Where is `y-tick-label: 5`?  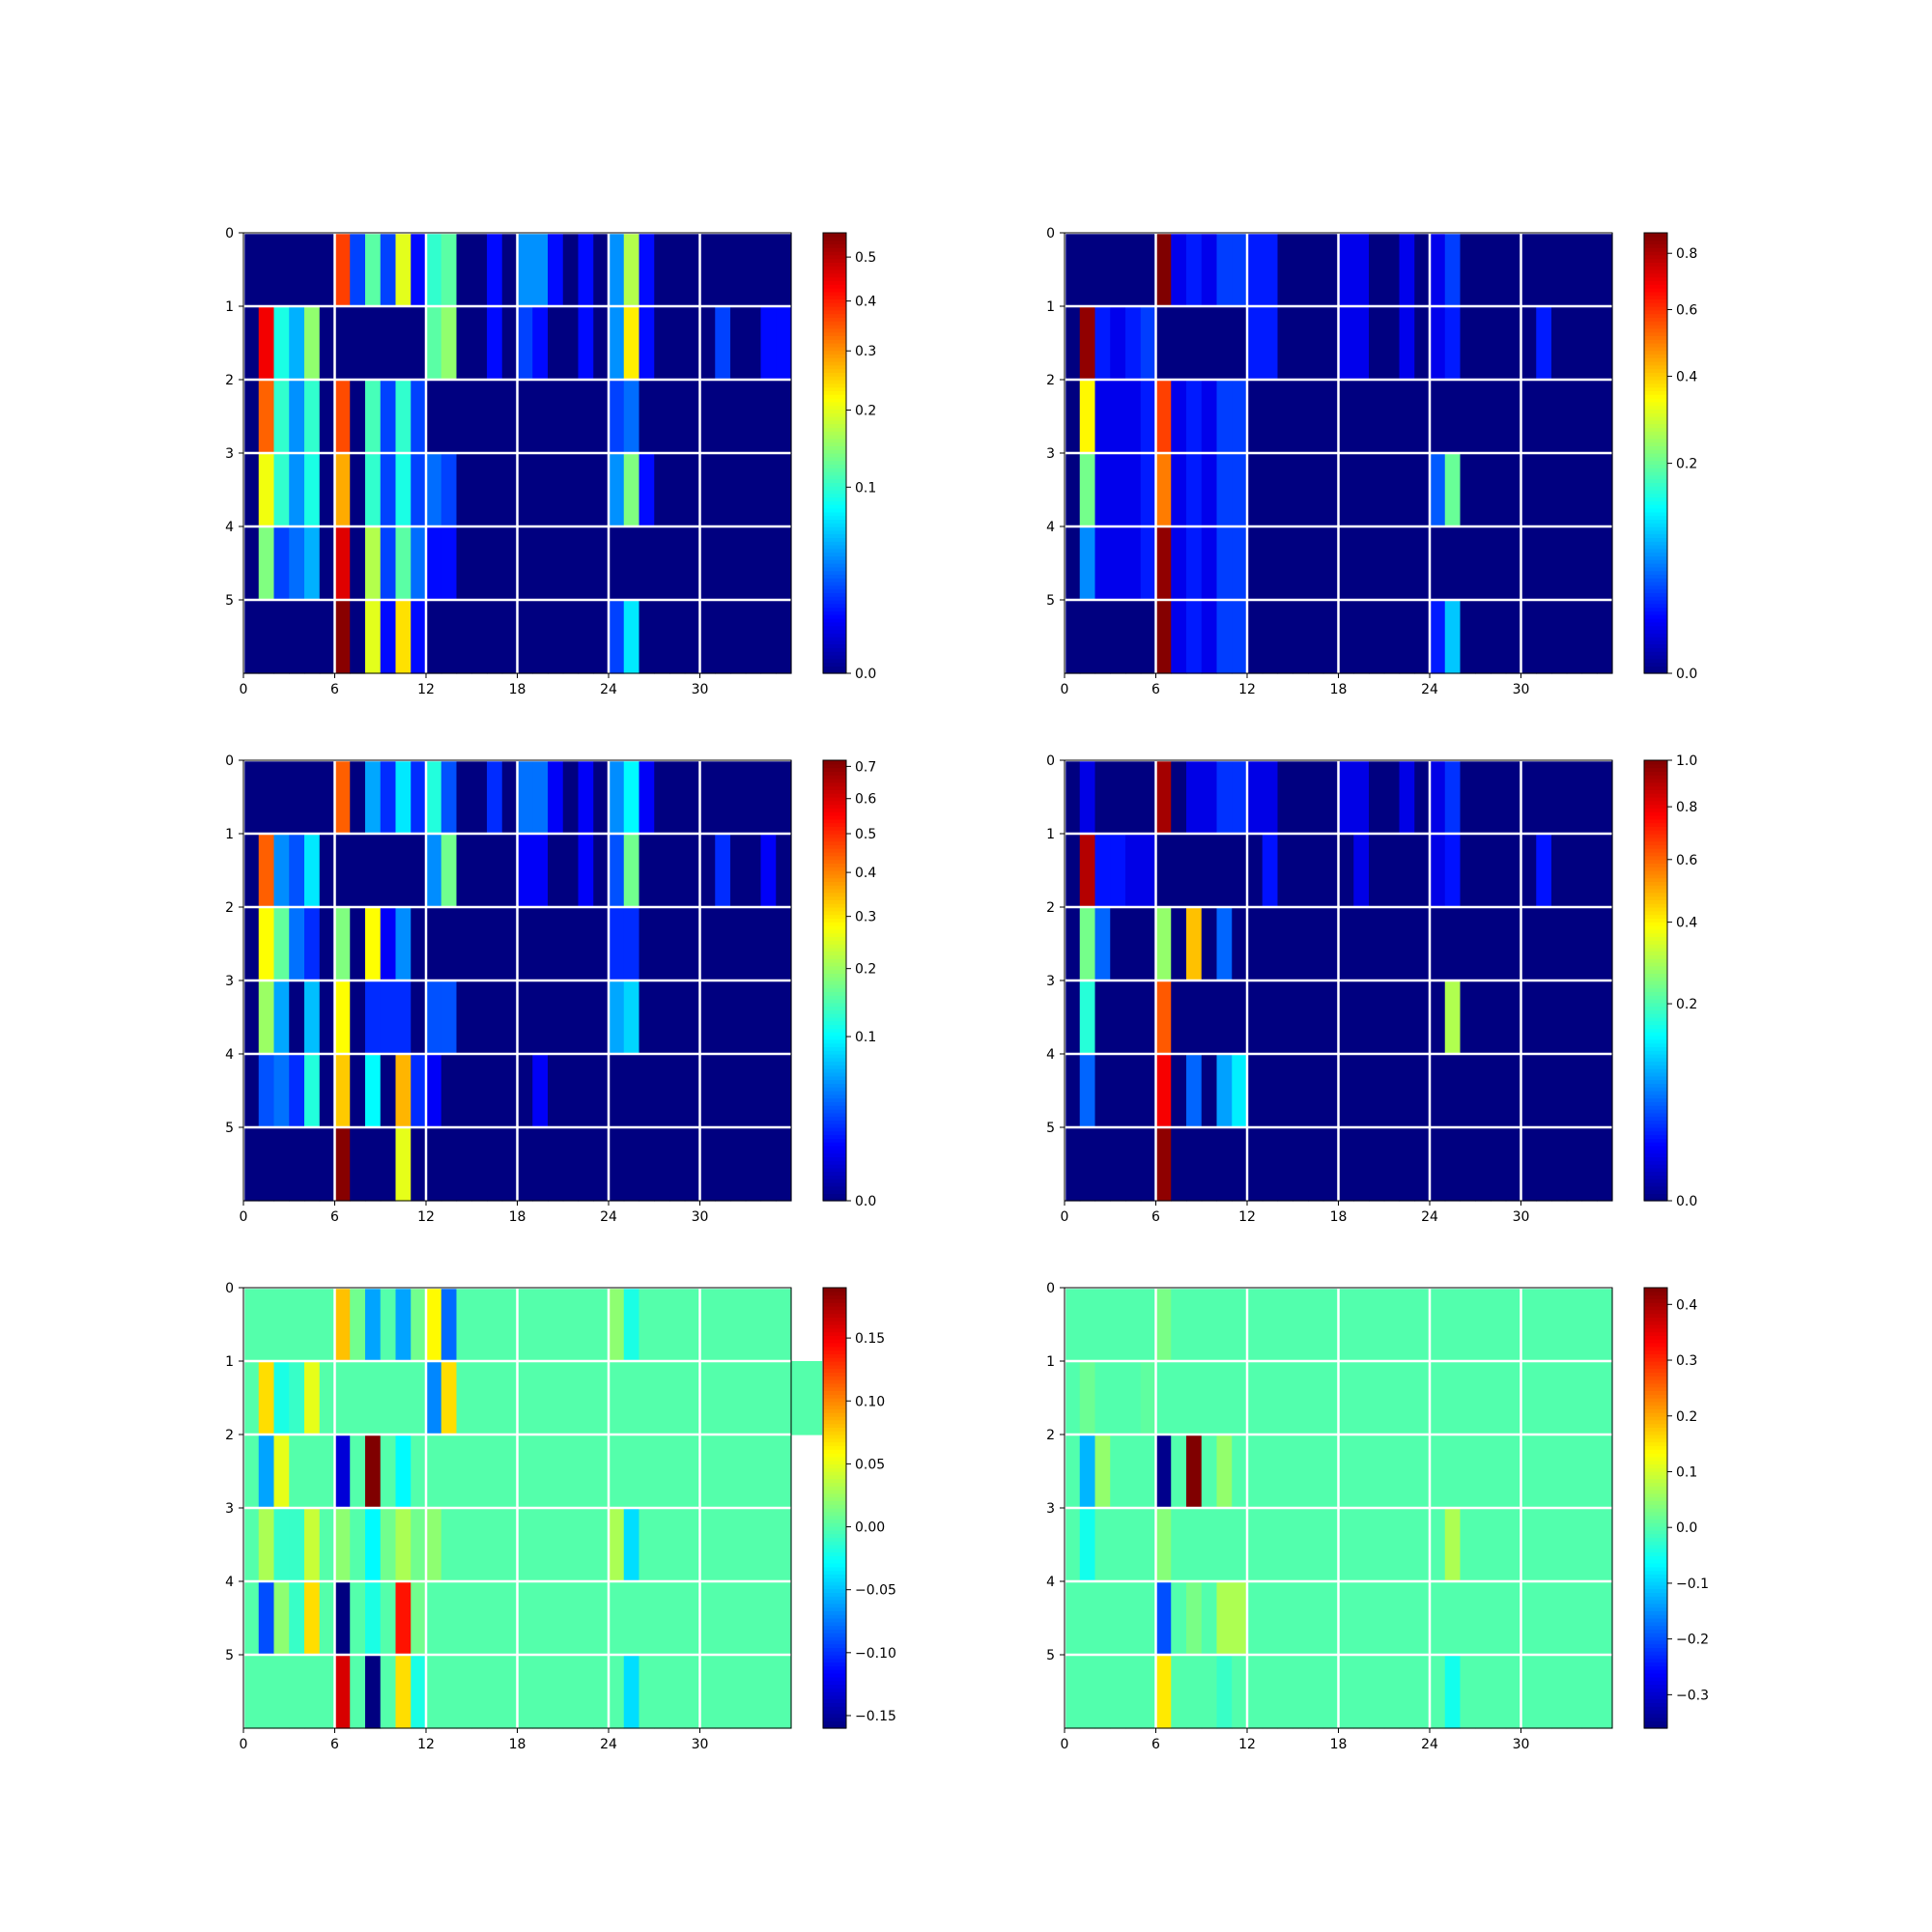
y-tick-label: 5 is located at coordinates (229, 1128).